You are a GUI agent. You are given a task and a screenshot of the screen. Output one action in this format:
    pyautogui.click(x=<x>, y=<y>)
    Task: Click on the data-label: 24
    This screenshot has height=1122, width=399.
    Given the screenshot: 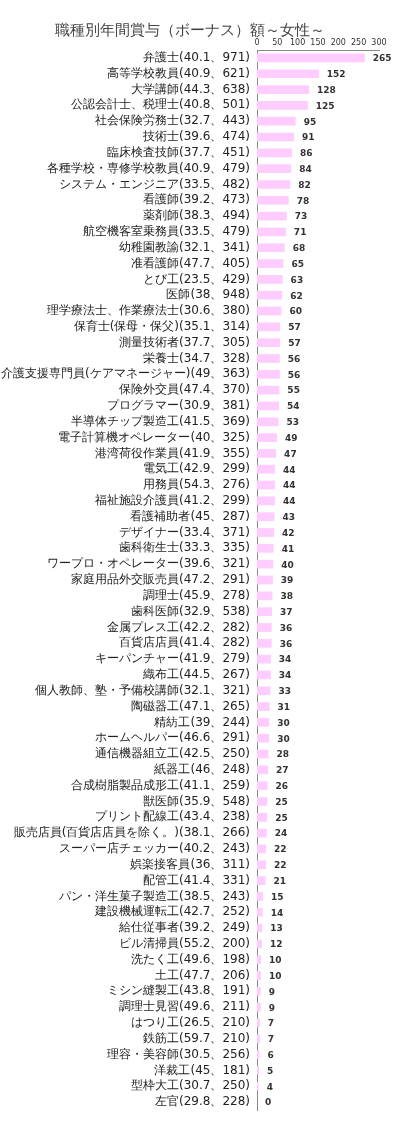 What is the action you would take?
    pyautogui.click(x=281, y=833)
    